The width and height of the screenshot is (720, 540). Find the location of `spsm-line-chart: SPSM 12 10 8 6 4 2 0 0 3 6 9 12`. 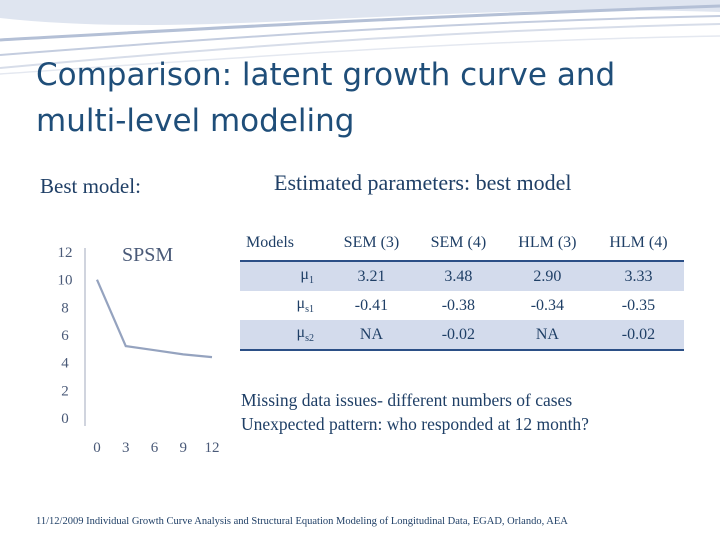

spsm-line-chart: SPSM 12 10 8 6 4 2 0 0 3 6 9 12 is located at coordinates (139, 350).